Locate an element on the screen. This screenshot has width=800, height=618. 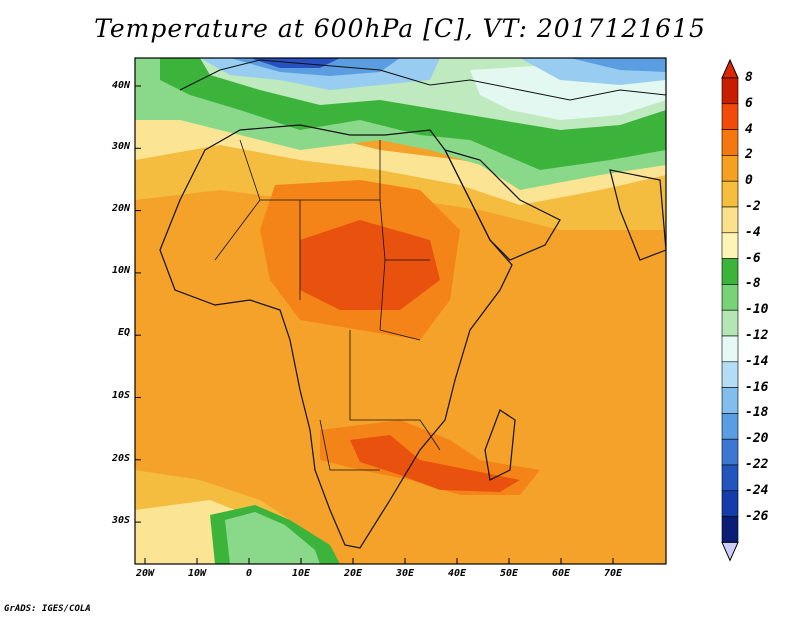
lon-label: 50E is located at coordinates (509, 573).